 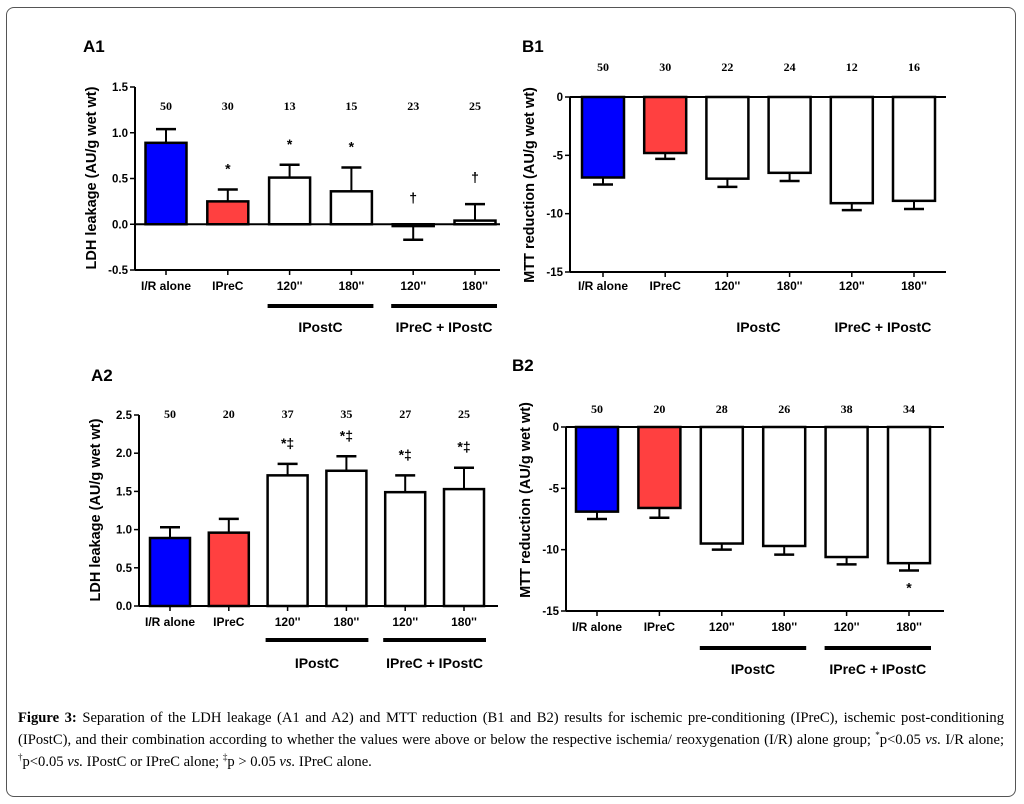 I want to click on n-label: 25, so click(x=475, y=106).